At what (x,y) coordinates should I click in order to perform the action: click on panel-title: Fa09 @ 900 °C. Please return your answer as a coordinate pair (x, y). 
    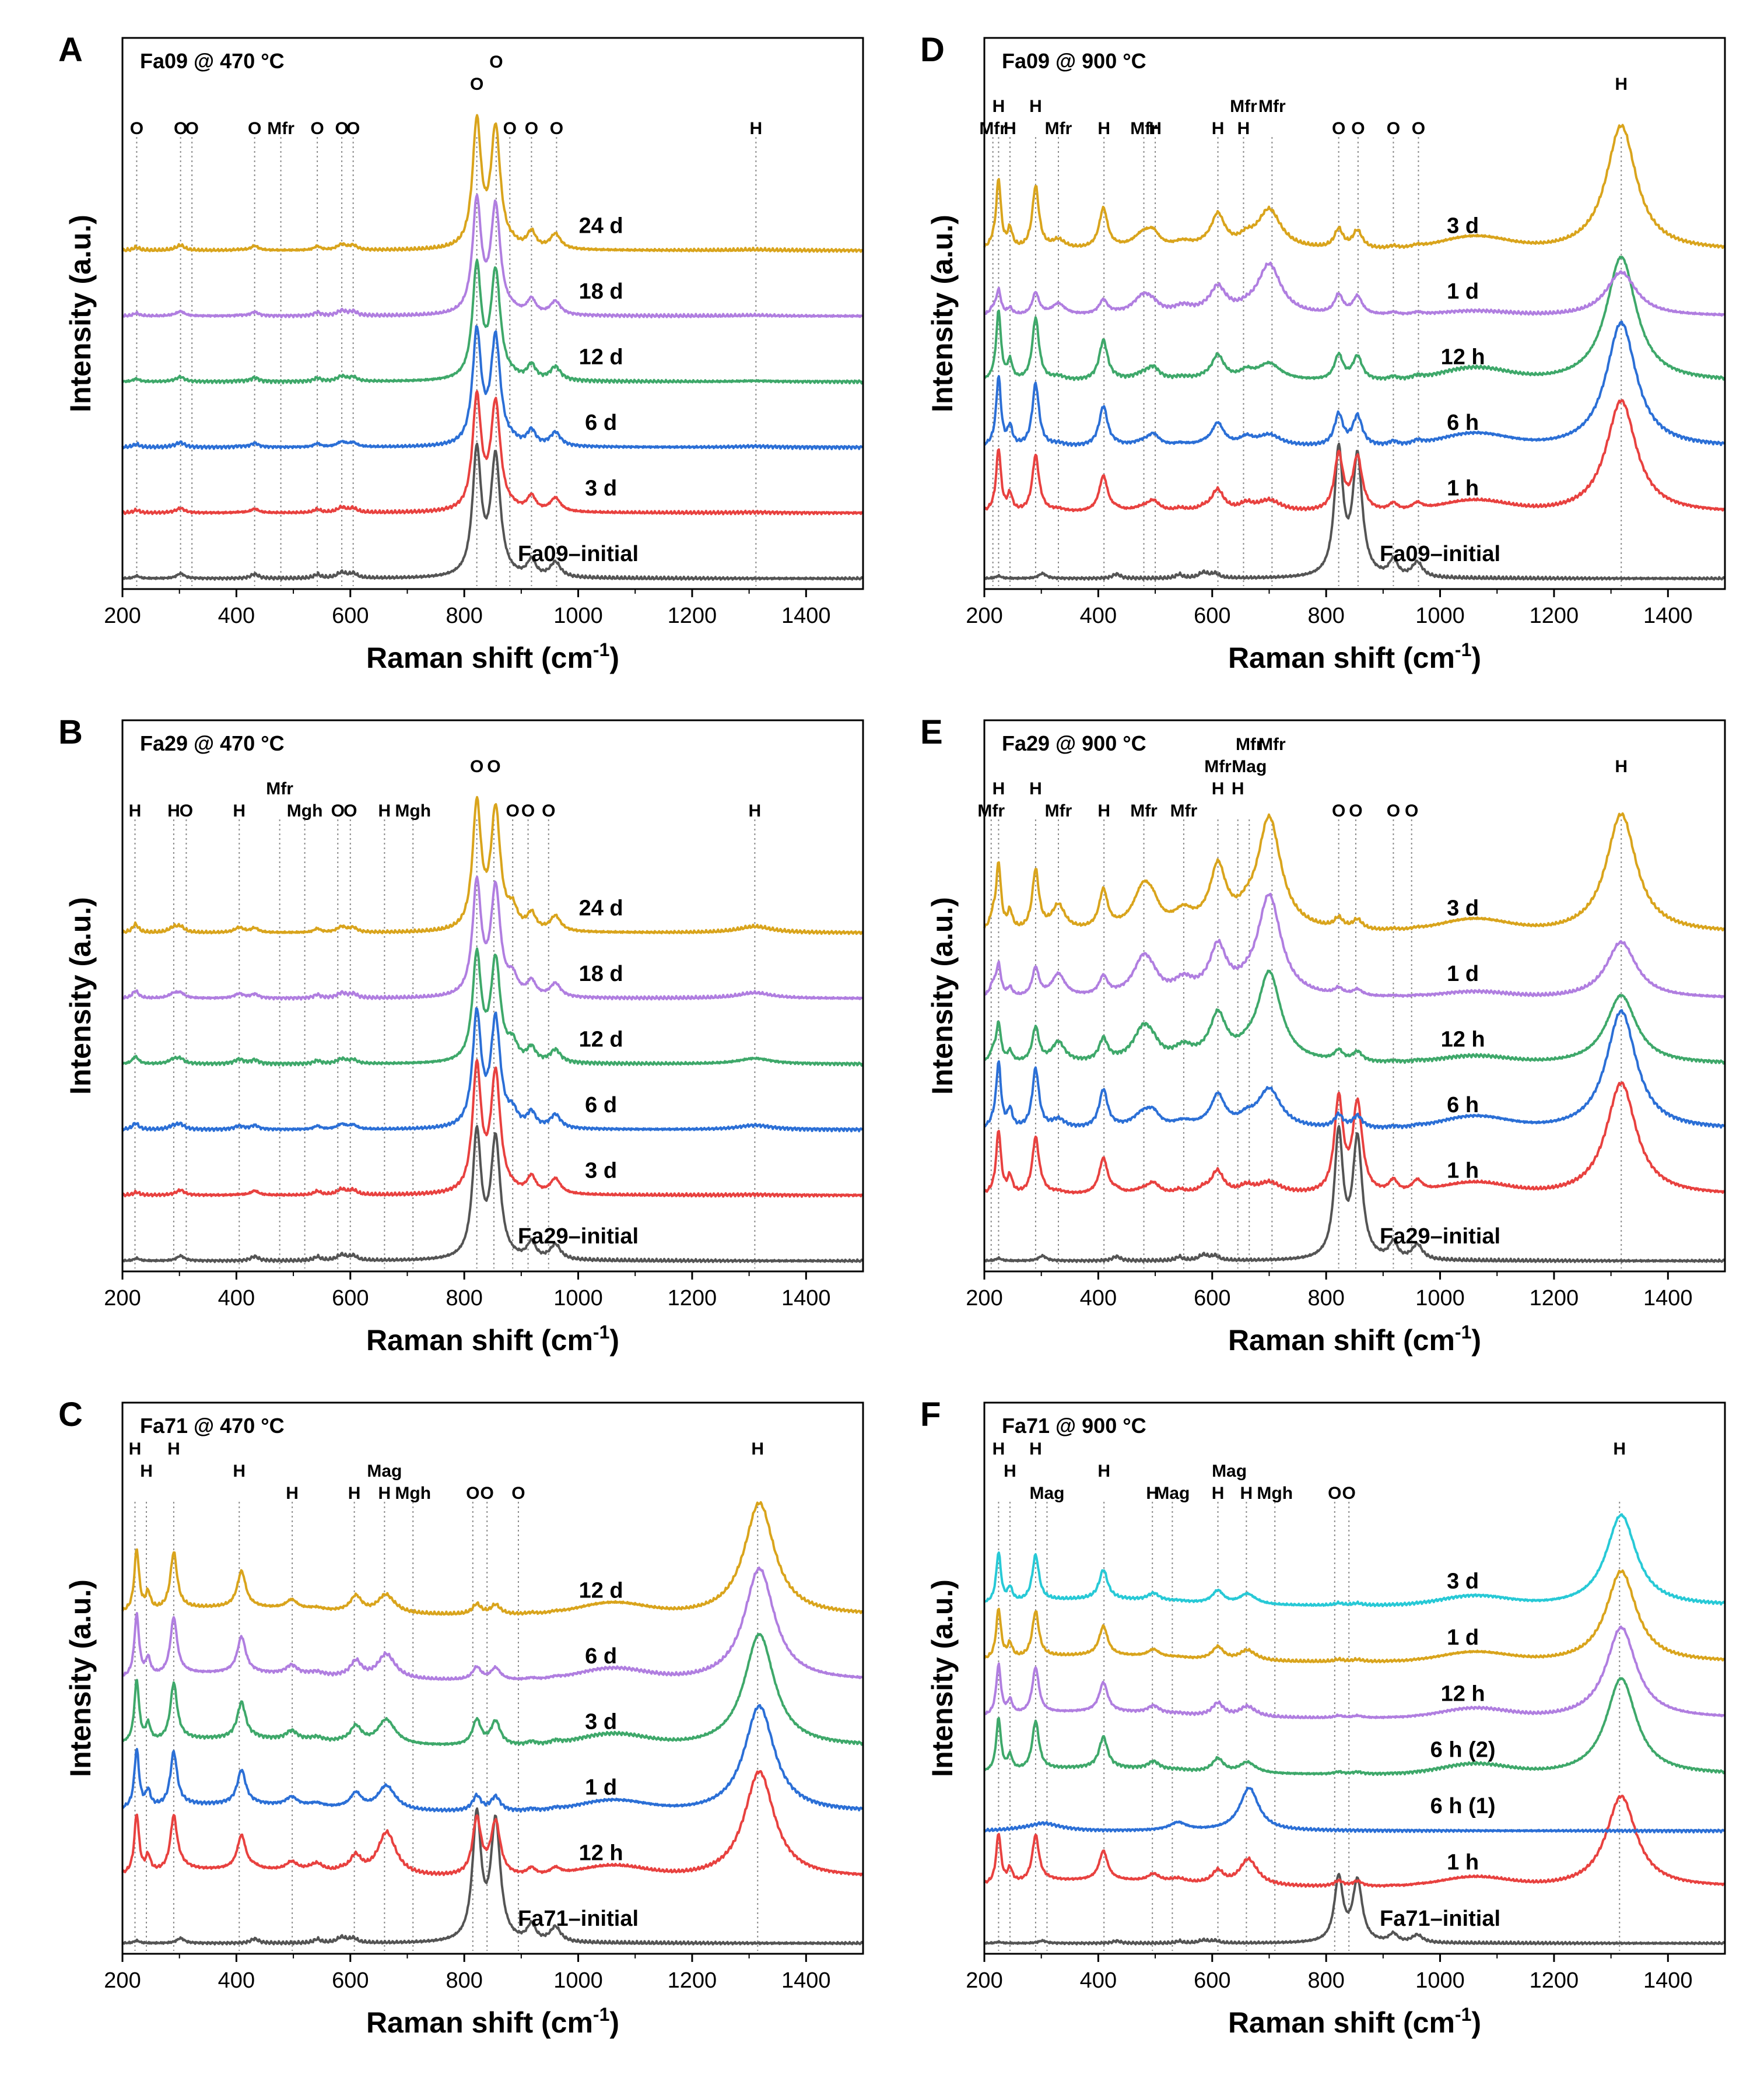
    Looking at the image, I should click on (1074, 61).